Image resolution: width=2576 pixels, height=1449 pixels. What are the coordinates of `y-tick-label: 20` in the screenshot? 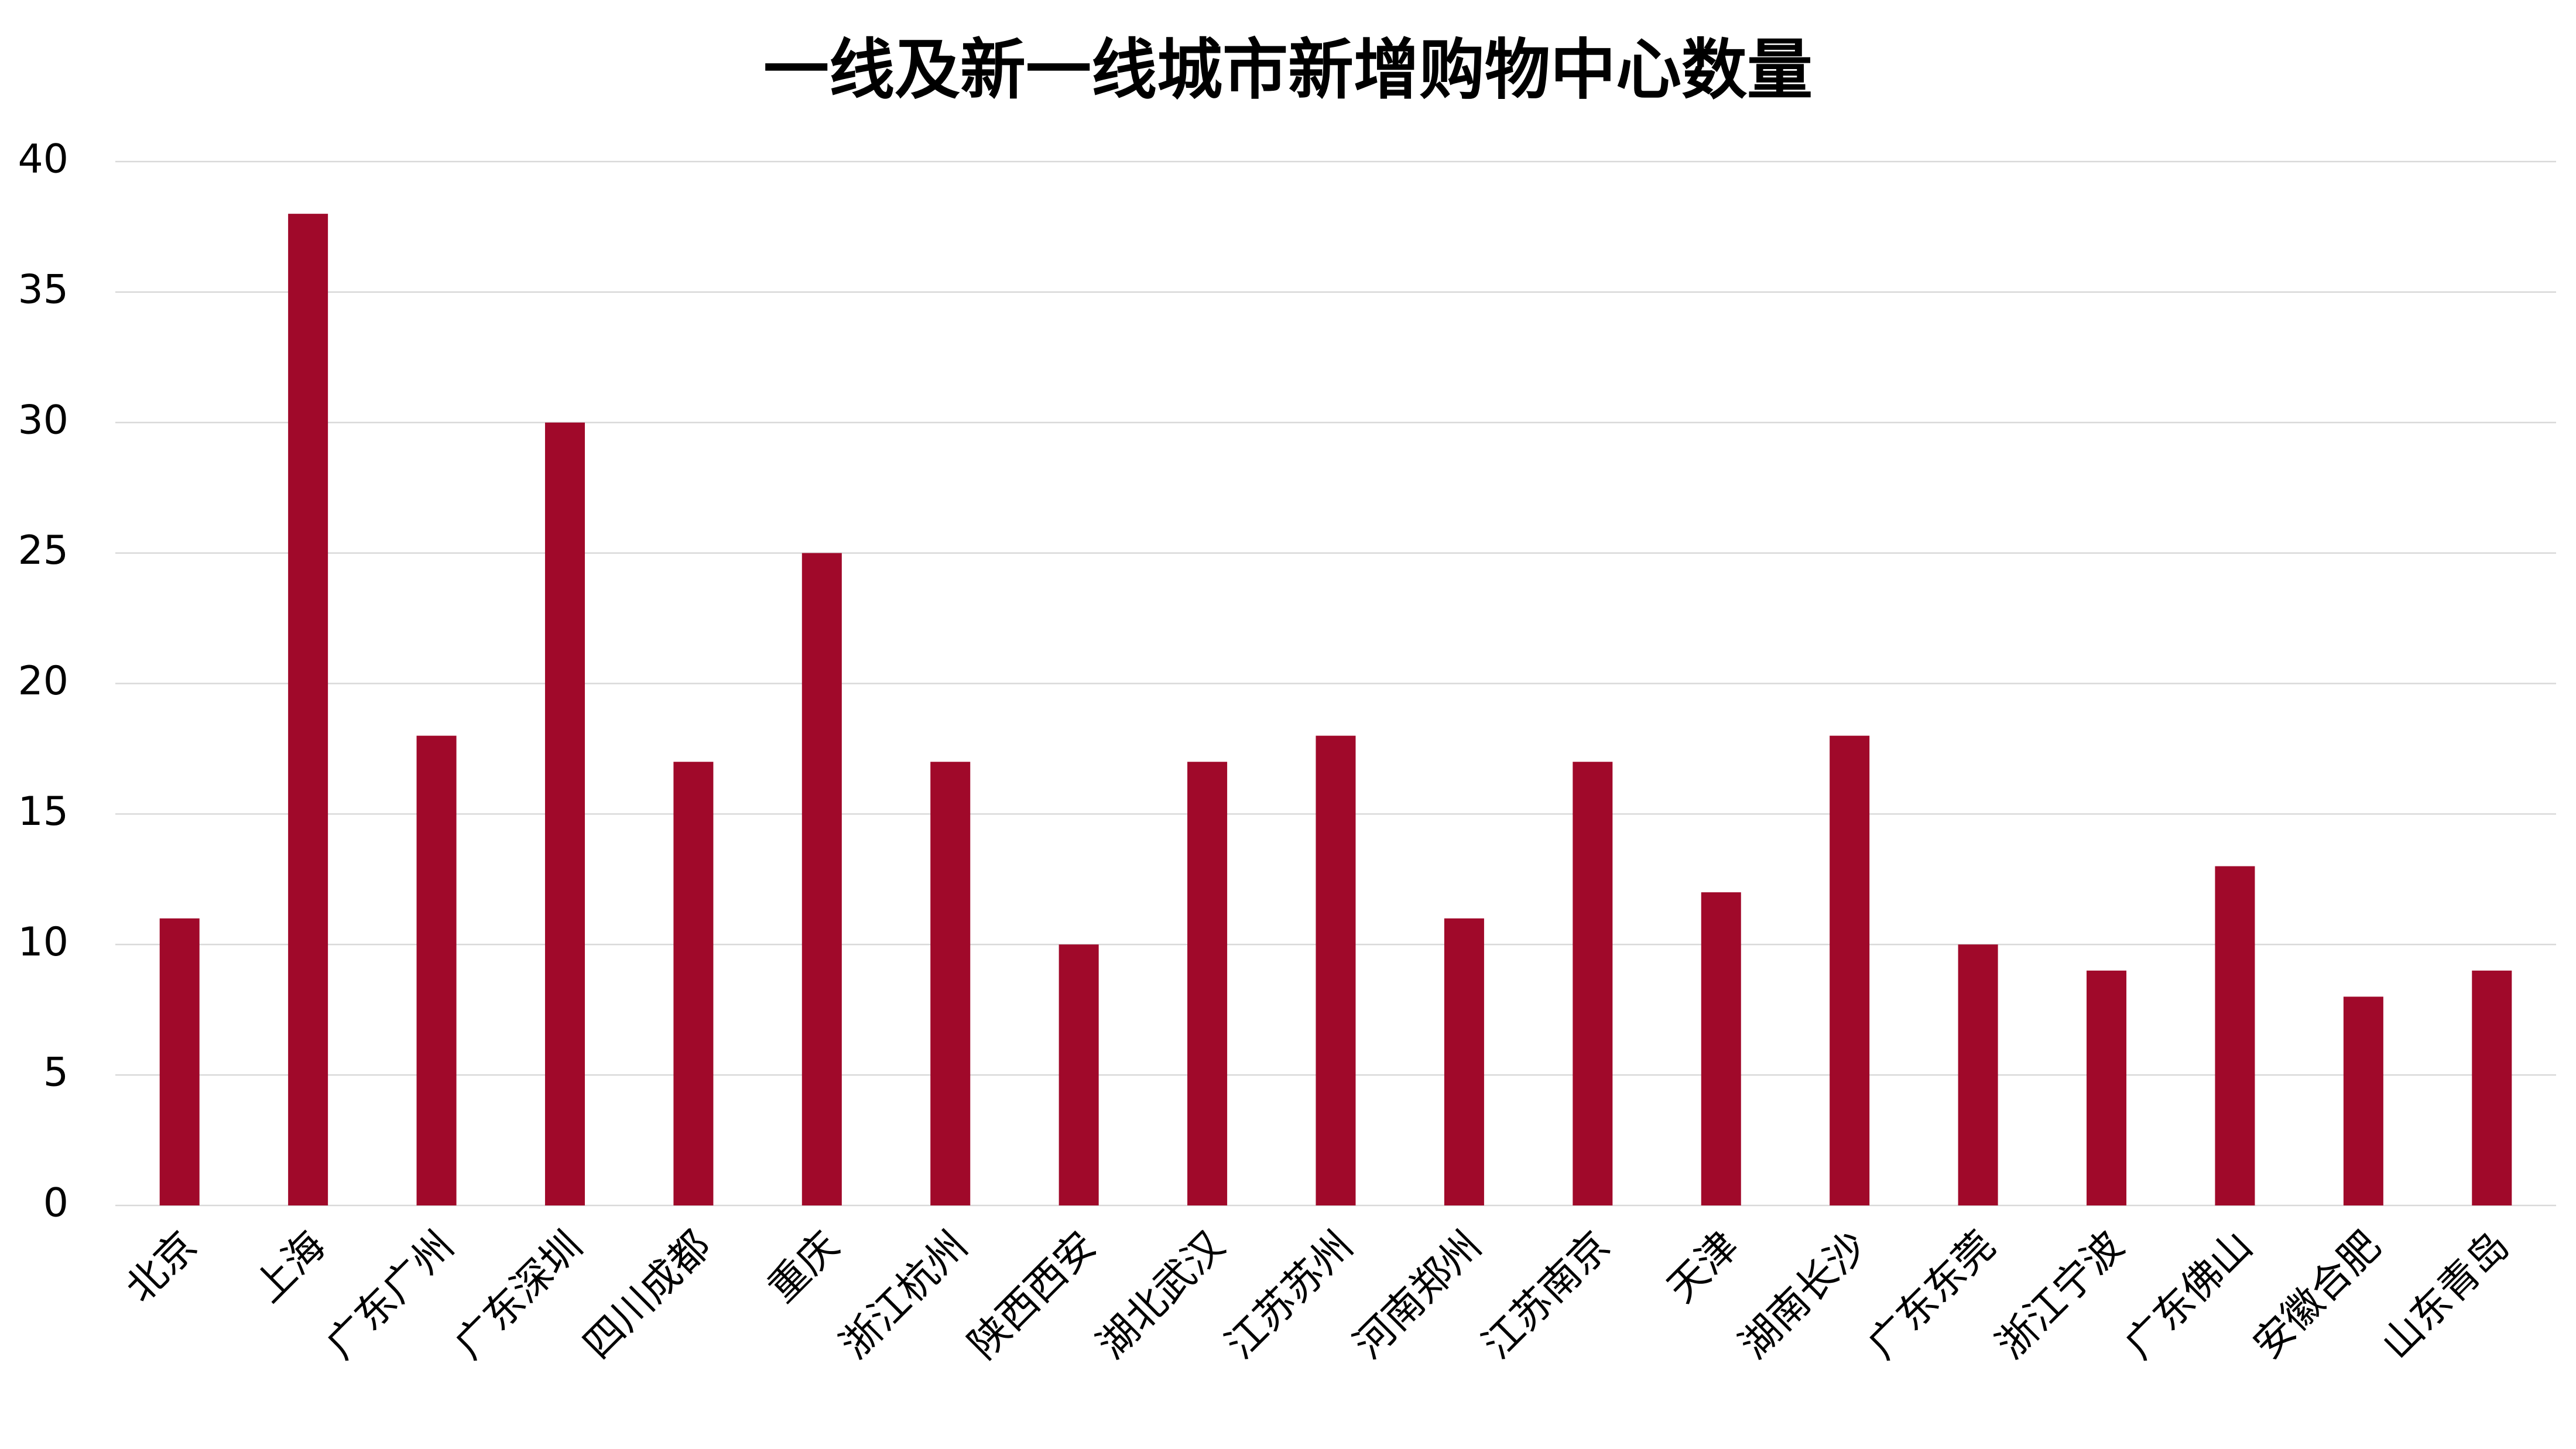 It's located at (43, 681).